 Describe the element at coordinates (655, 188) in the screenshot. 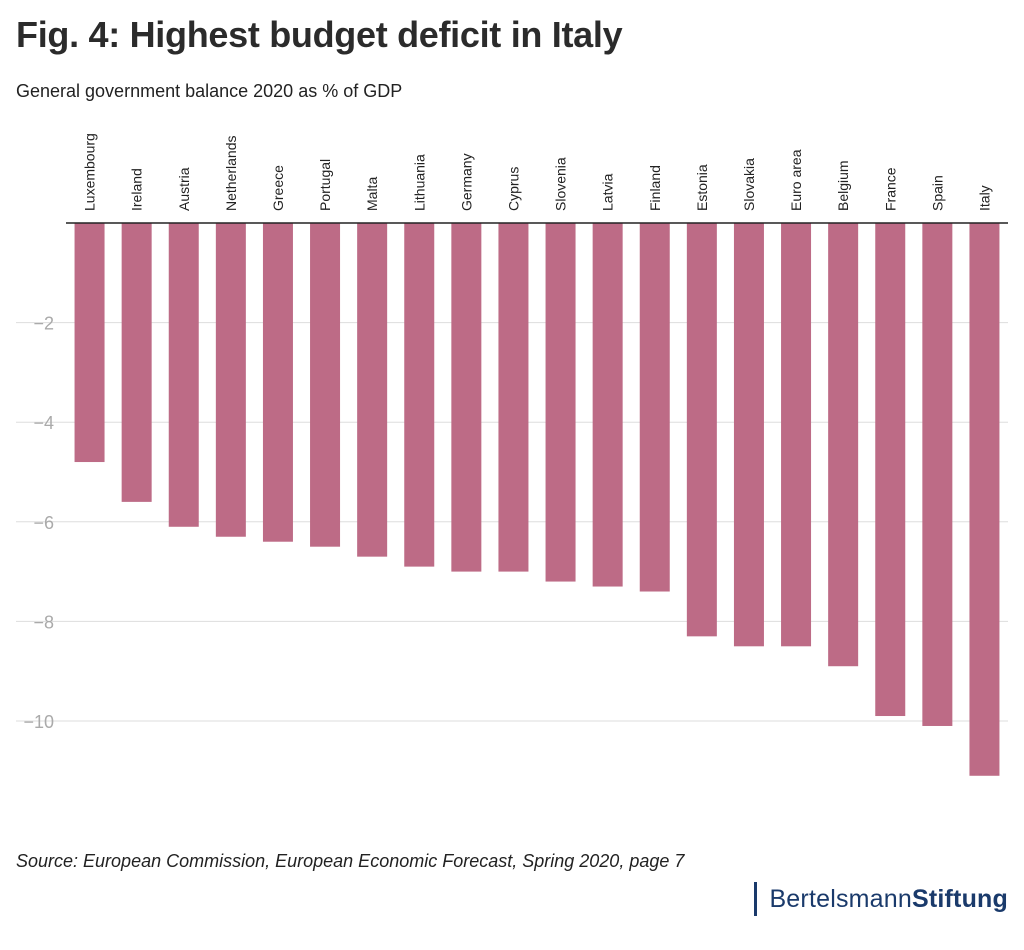

I see `x-tick-label: Finland` at that location.